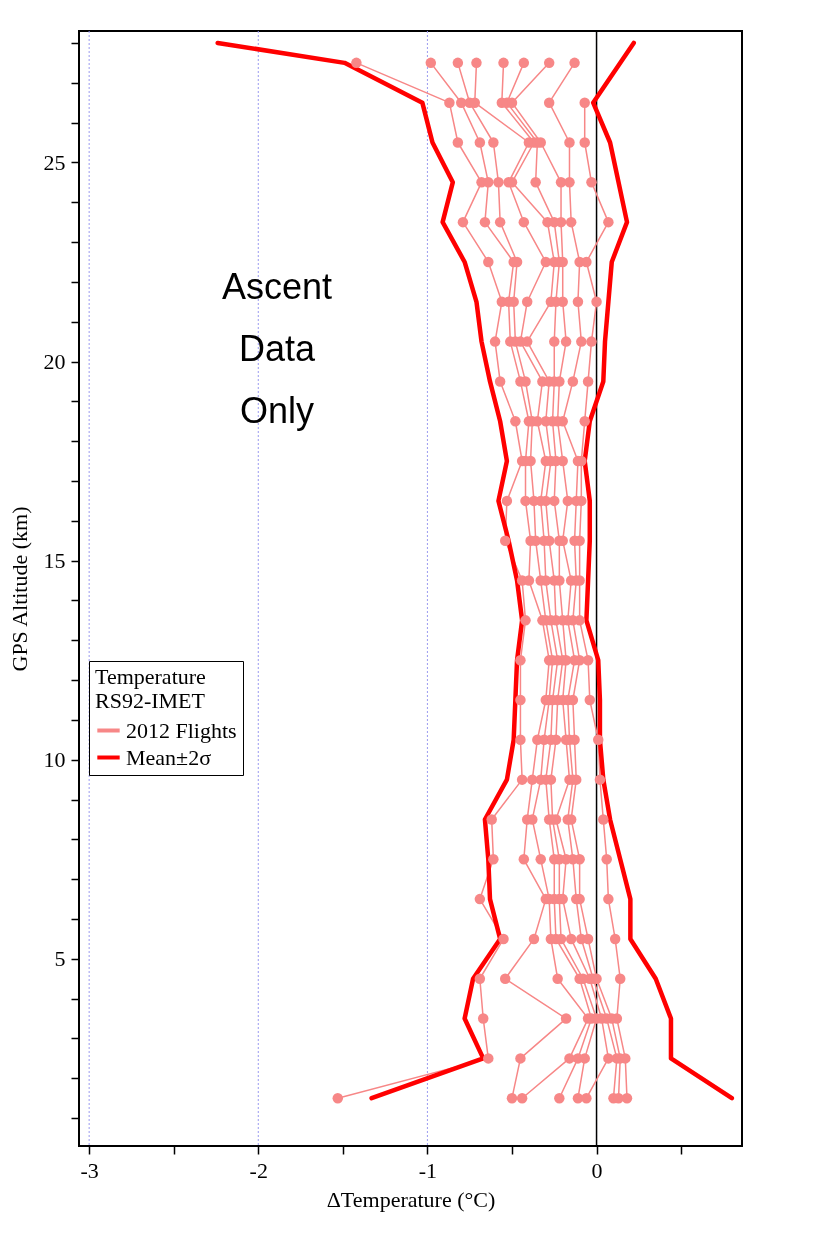 This screenshot has height=1248, width=816. Describe the element at coordinates (258, 1170) in the screenshot. I see `x-tick-label: -2` at that location.